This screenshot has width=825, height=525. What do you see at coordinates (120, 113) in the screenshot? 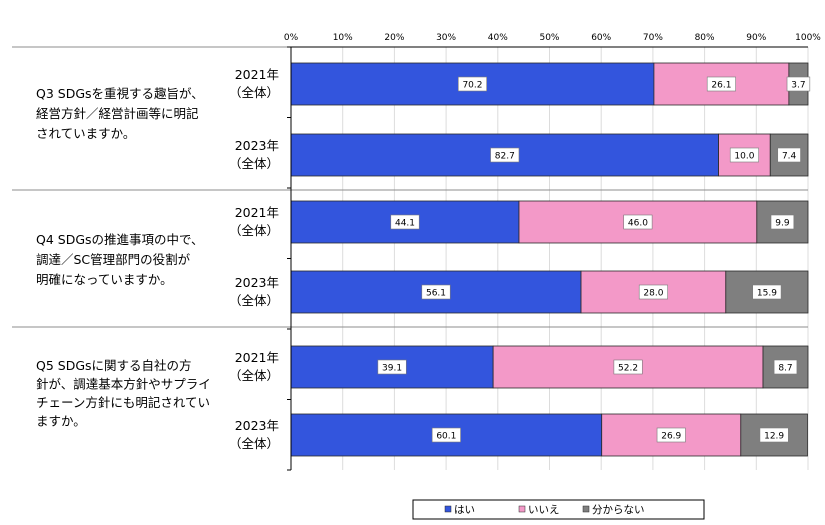
I see `question-label: Q3 SDGsを重視する趣旨が、経営方針／経営計画等に明記されていますか。` at bounding box center [120, 113].